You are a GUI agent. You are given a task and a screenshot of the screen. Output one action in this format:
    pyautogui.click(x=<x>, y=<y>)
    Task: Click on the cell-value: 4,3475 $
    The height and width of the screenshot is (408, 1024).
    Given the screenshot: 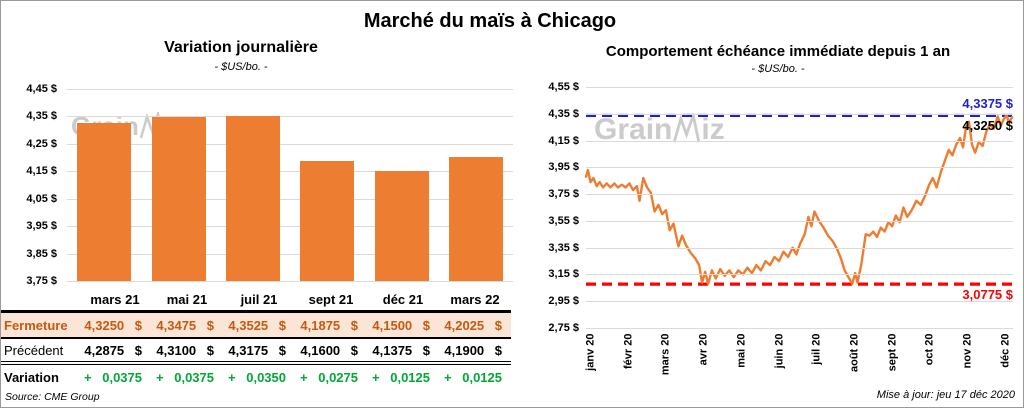 What is the action you would take?
    pyautogui.click(x=185, y=325)
    